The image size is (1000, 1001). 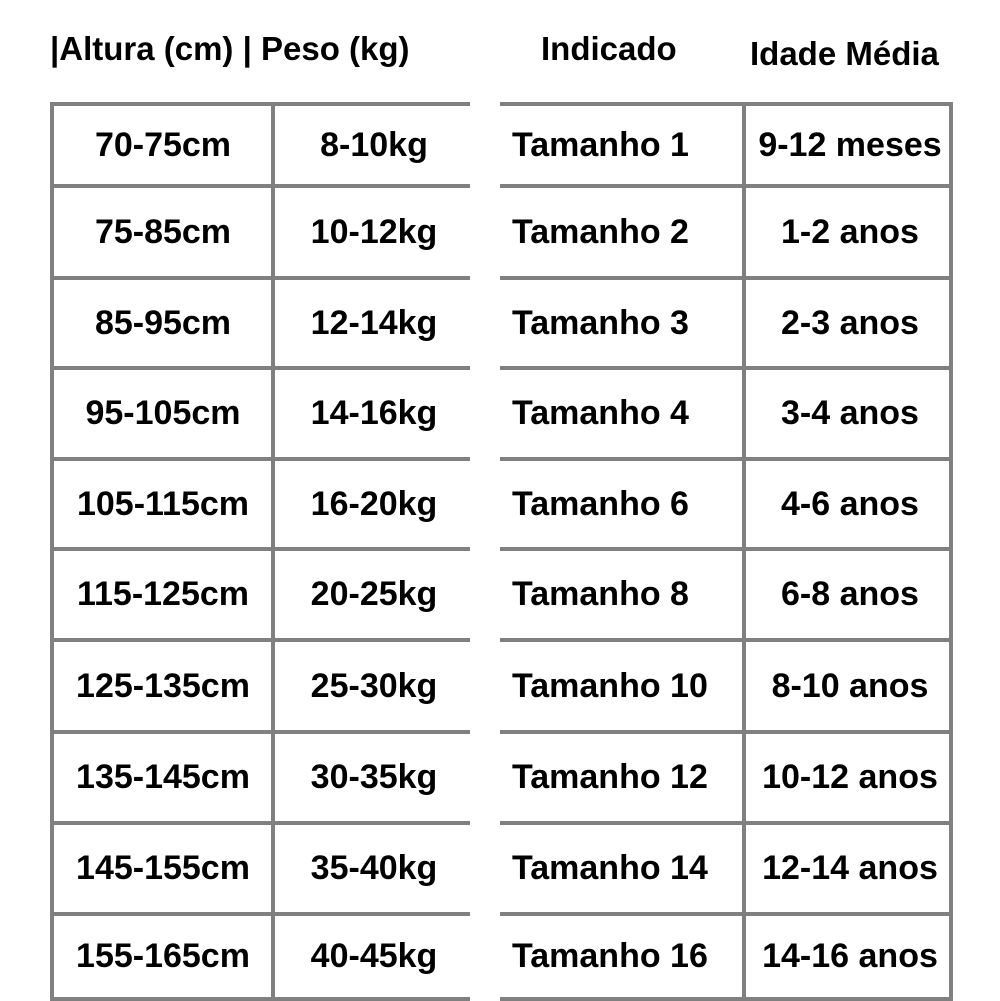 I want to click on altura-cell: 75-85cm, so click(x=163, y=231).